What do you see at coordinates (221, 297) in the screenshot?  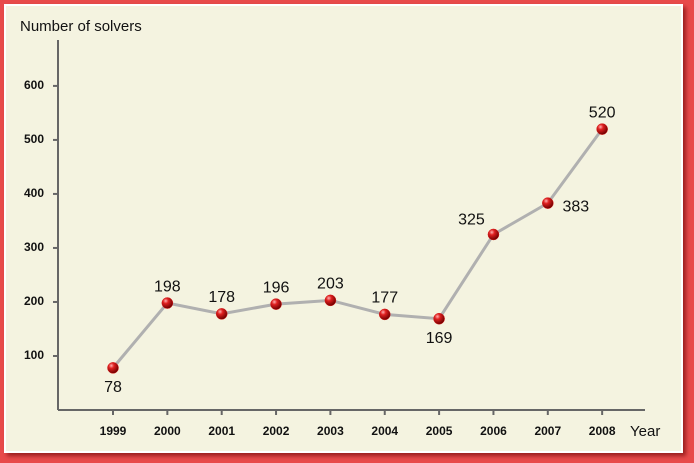 I see `data-label: 178` at bounding box center [221, 297].